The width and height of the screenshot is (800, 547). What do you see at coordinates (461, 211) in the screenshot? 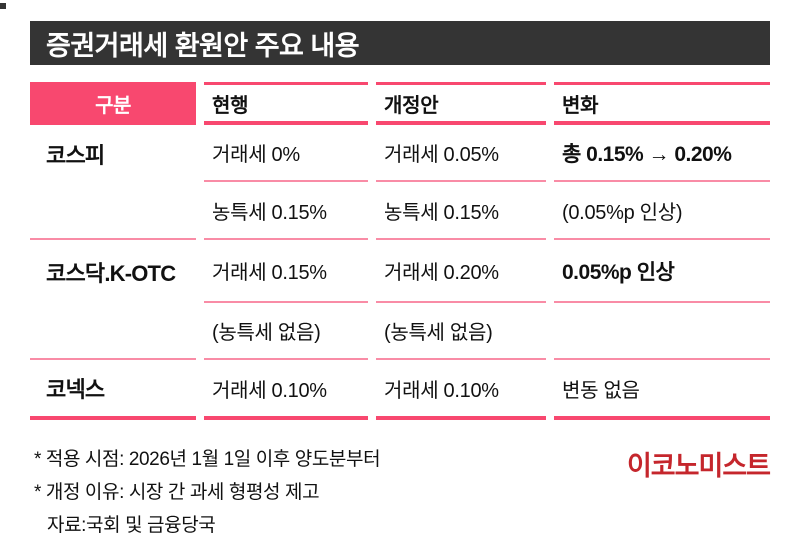
I see `cell-revised: 농특세 0.15%` at bounding box center [461, 211].